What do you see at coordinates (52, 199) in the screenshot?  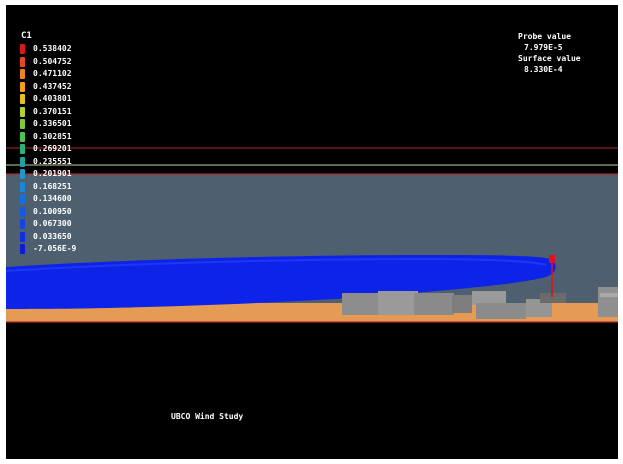 I see `legend-value-label: 0.134600` at bounding box center [52, 199].